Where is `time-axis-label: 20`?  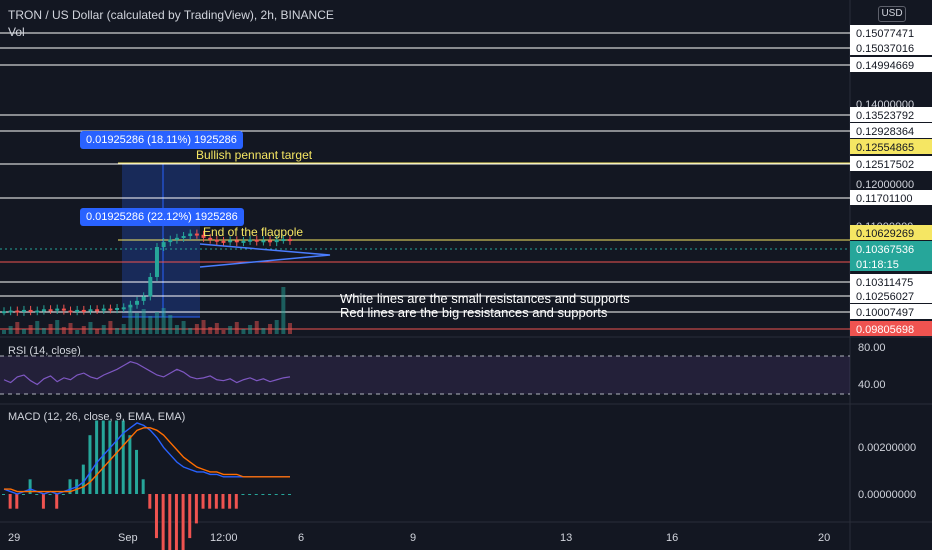 time-axis-label: 20 is located at coordinates (824, 538).